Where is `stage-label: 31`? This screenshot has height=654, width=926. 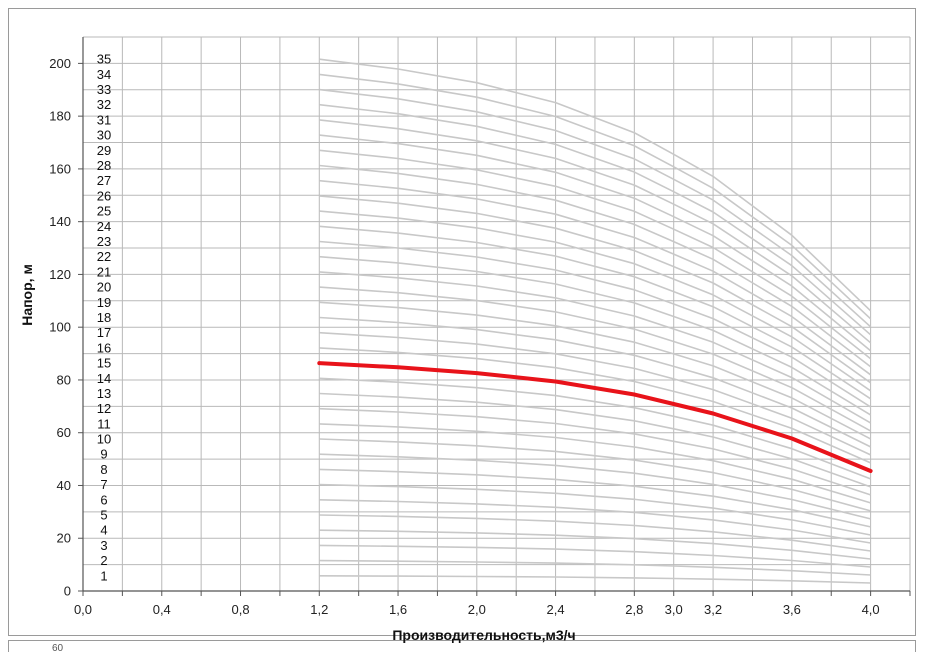
stage-label: 31 is located at coordinates (104, 119).